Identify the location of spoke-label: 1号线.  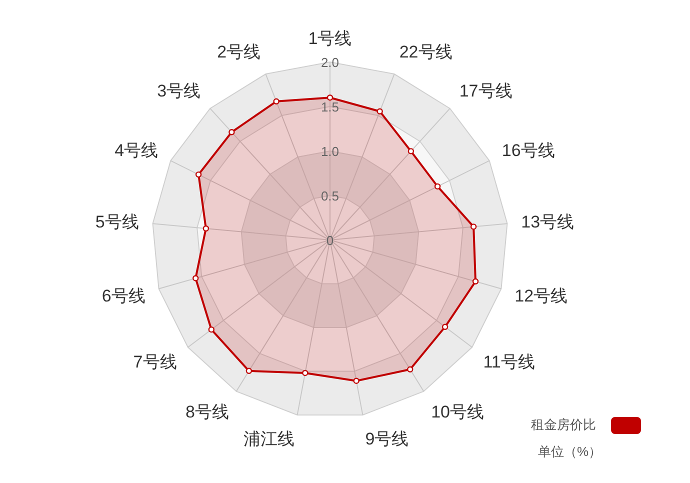
(330, 38).